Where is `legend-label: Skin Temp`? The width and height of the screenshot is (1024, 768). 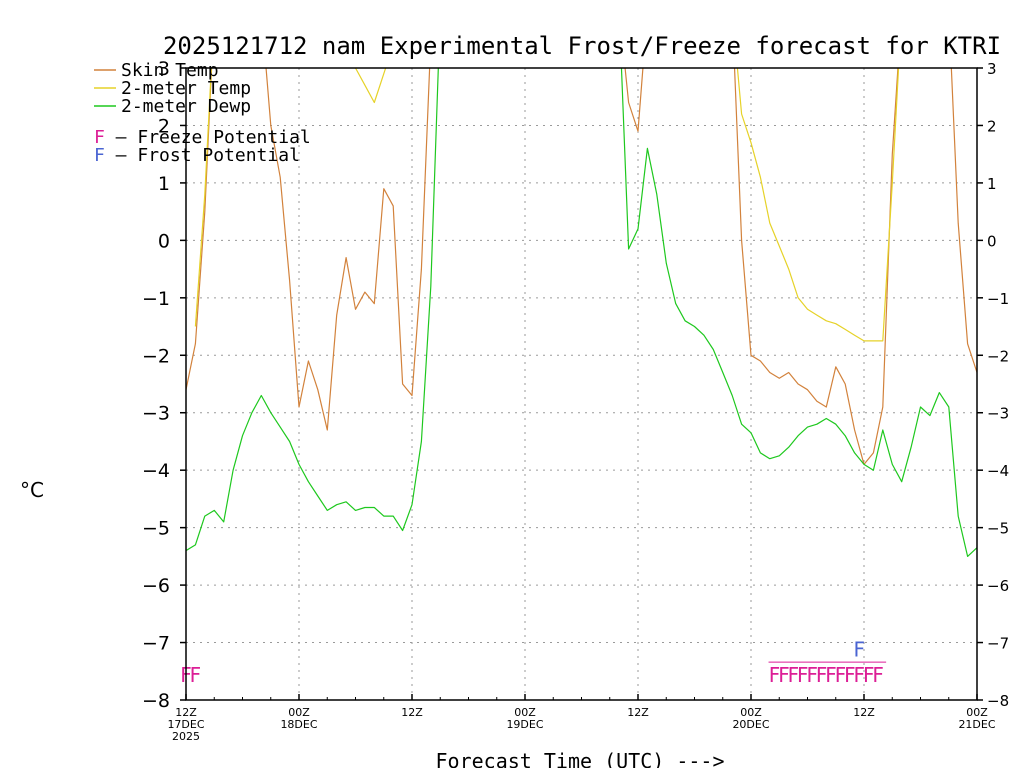
legend-label: Skin Temp is located at coordinates (170, 70).